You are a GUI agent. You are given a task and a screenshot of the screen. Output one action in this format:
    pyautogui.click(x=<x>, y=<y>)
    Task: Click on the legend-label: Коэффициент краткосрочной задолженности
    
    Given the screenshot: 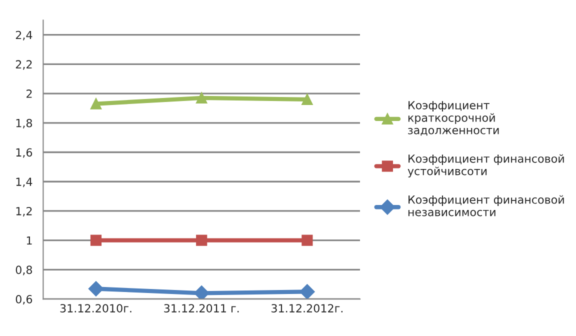 What is the action you would take?
    pyautogui.click(x=453, y=118)
    